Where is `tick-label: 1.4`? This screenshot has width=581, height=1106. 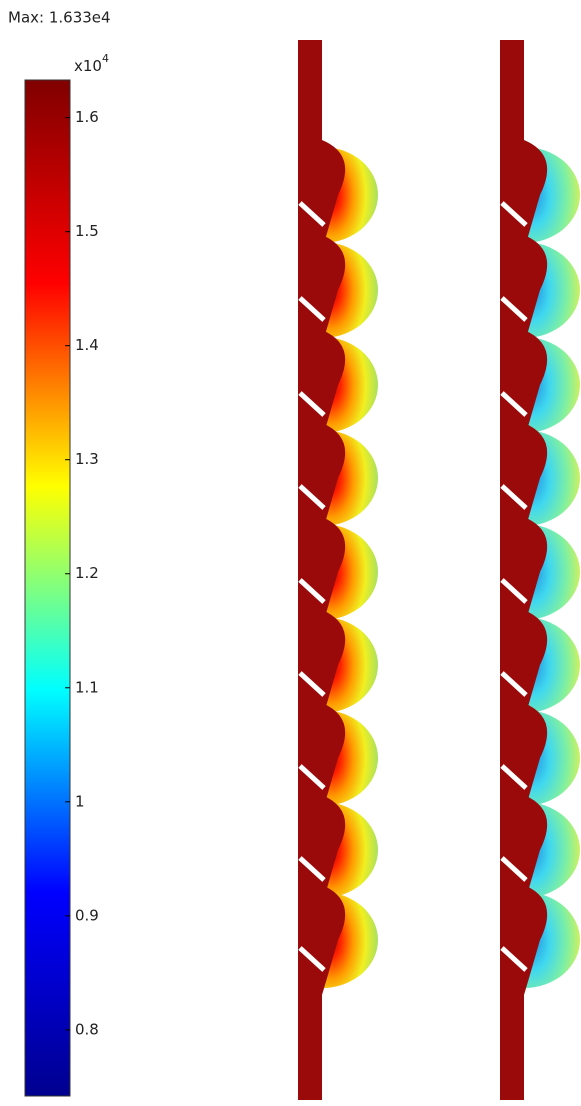 tick-label: 1.4 is located at coordinates (87, 345).